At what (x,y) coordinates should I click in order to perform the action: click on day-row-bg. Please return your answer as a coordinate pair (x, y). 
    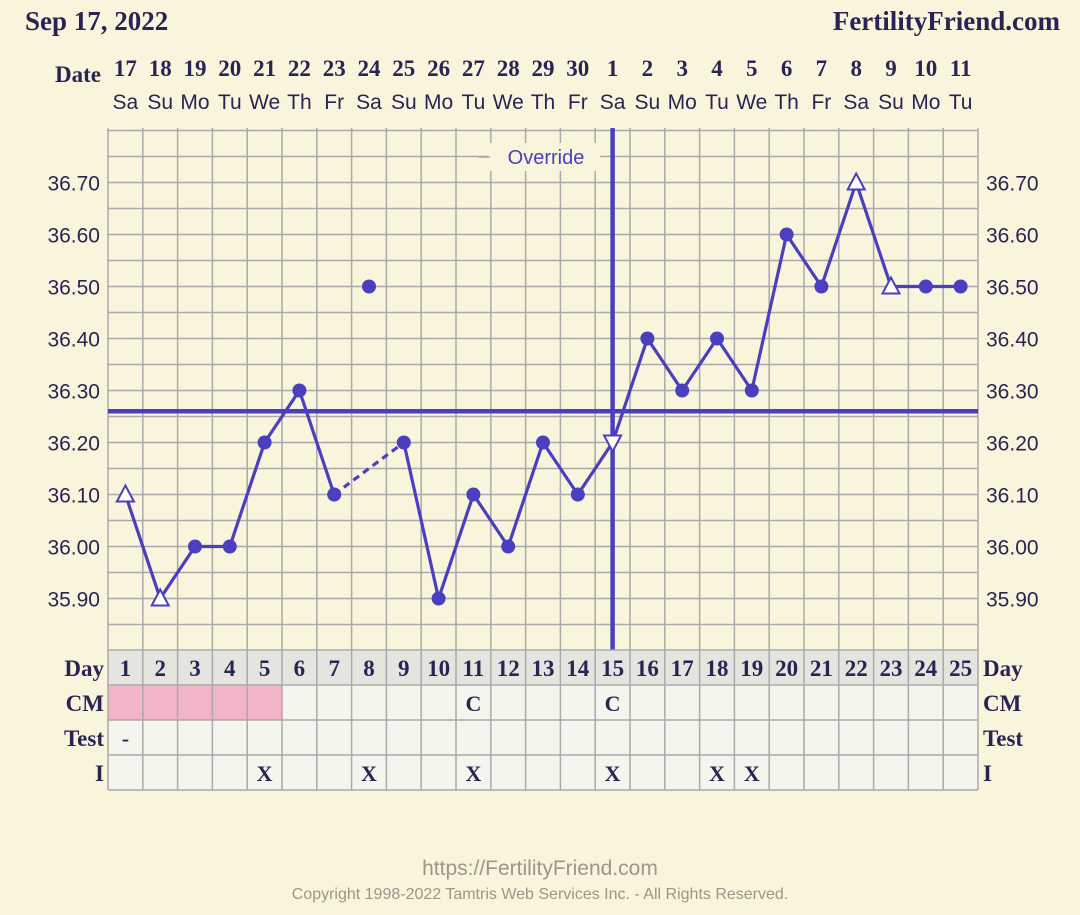
    Looking at the image, I should click on (543, 667).